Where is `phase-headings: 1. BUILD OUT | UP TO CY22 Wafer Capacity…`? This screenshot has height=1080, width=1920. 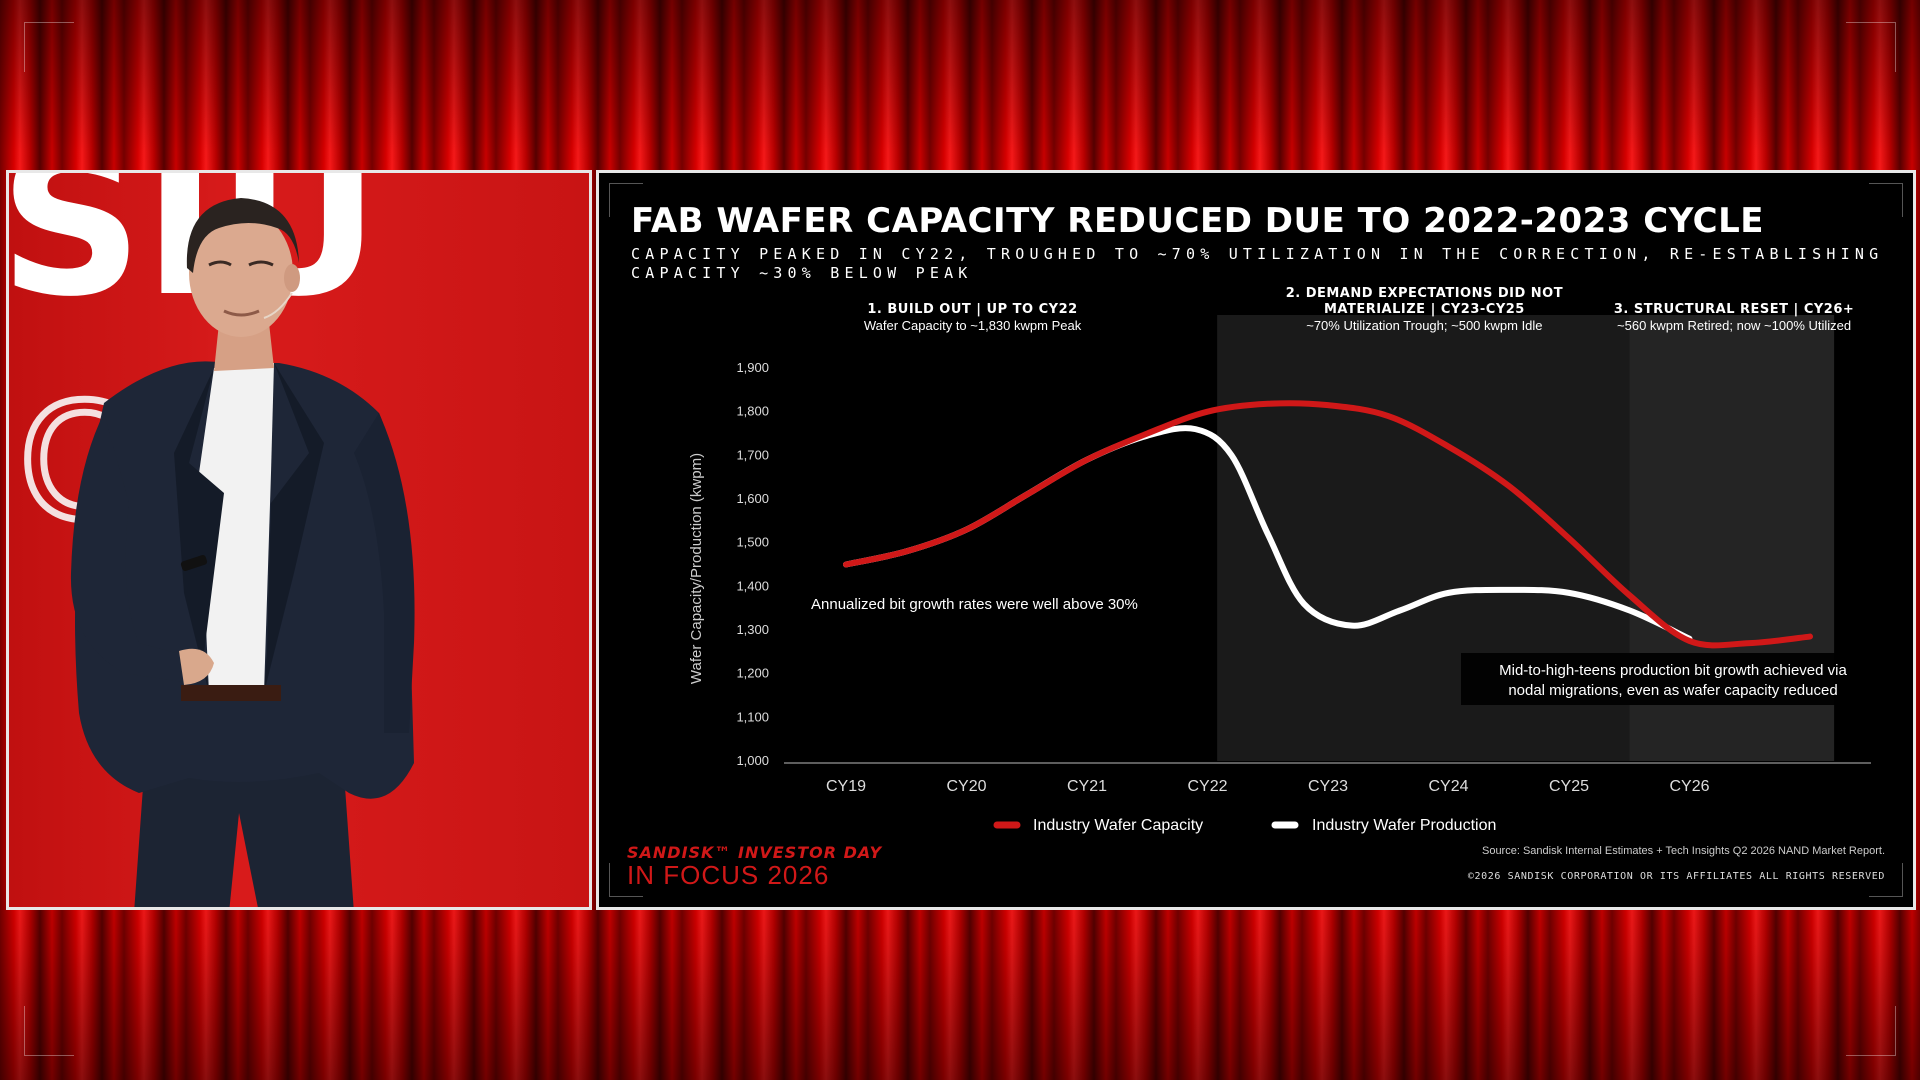
phase-headings: 1. BUILD OUT | UP TO CY22 Wafer Capacity… is located at coordinates (1359, 309).